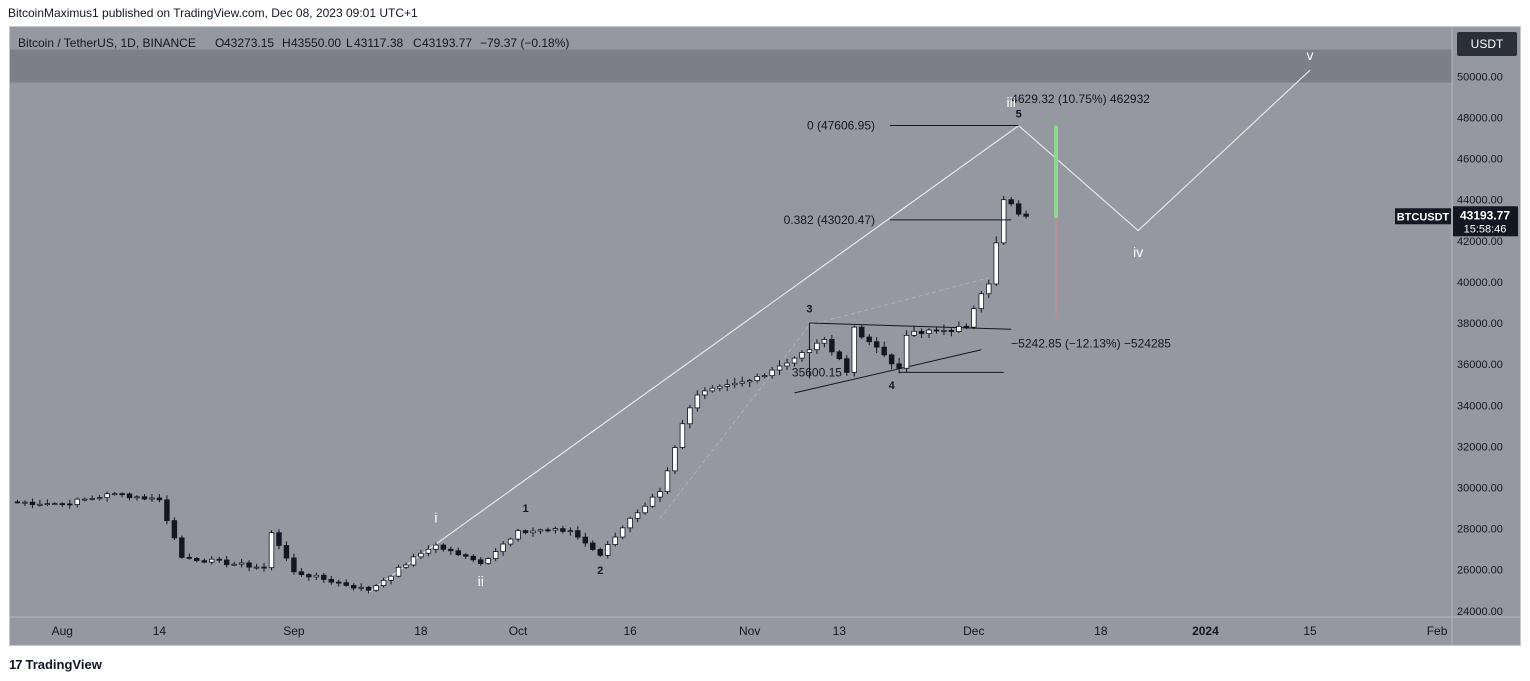 The image size is (1530, 681). What do you see at coordinates (1480, 612) in the screenshot?
I see `price-tick-label: 24000.00` at bounding box center [1480, 612].